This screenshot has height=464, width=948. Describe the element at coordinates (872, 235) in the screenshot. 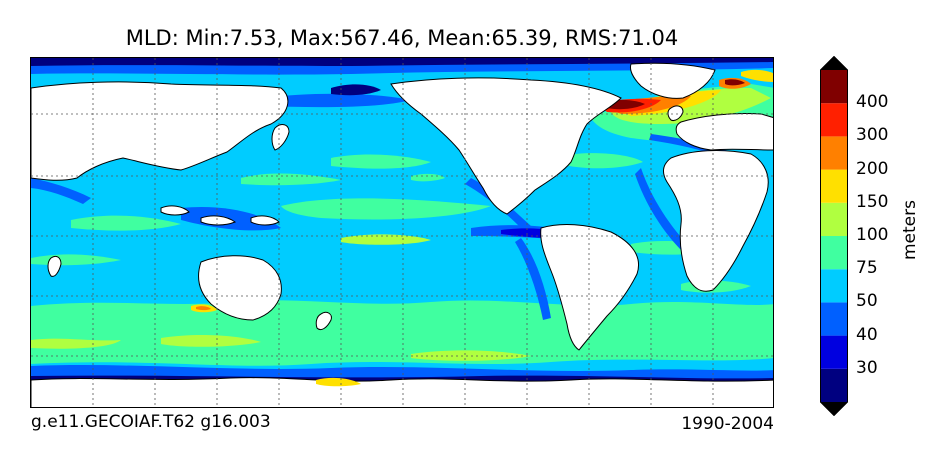

I see `colorbar-tick-label: 100` at that location.